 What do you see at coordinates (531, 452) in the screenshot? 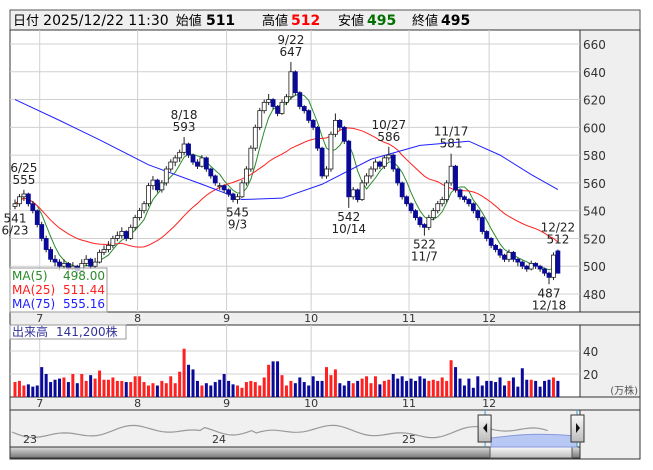
I see `scrollbar-thumb` at bounding box center [531, 452].